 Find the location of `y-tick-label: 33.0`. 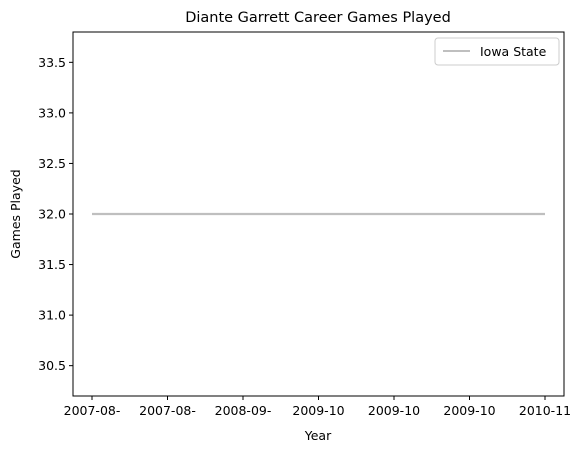

y-tick-label: 33.0 is located at coordinates (52, 112).